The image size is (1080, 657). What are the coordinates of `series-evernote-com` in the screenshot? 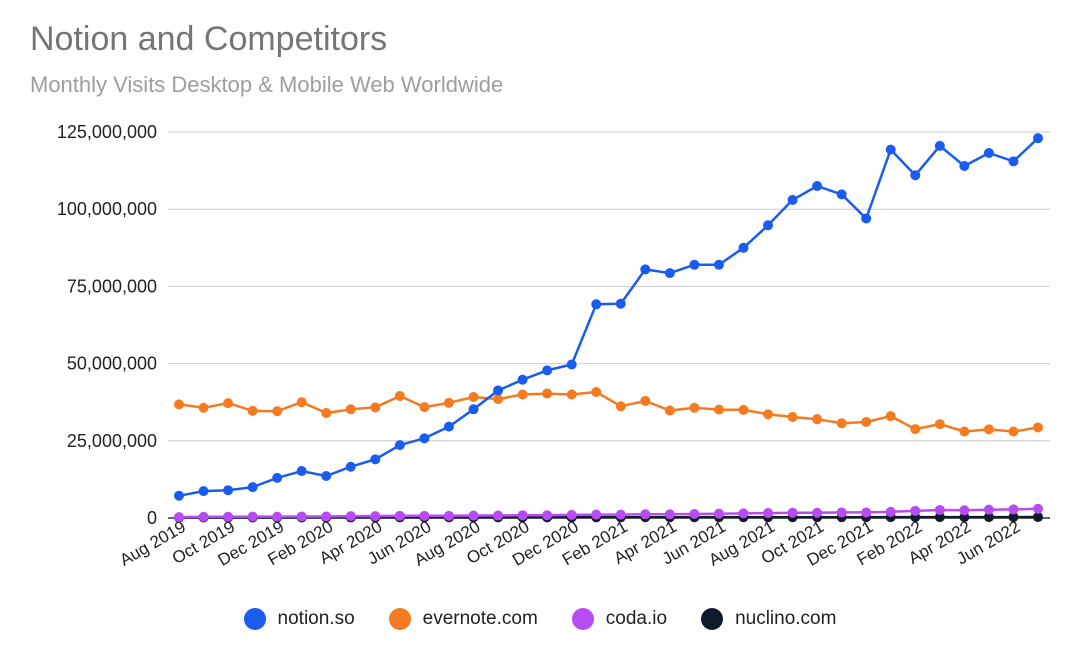 It's located at (608, 412).